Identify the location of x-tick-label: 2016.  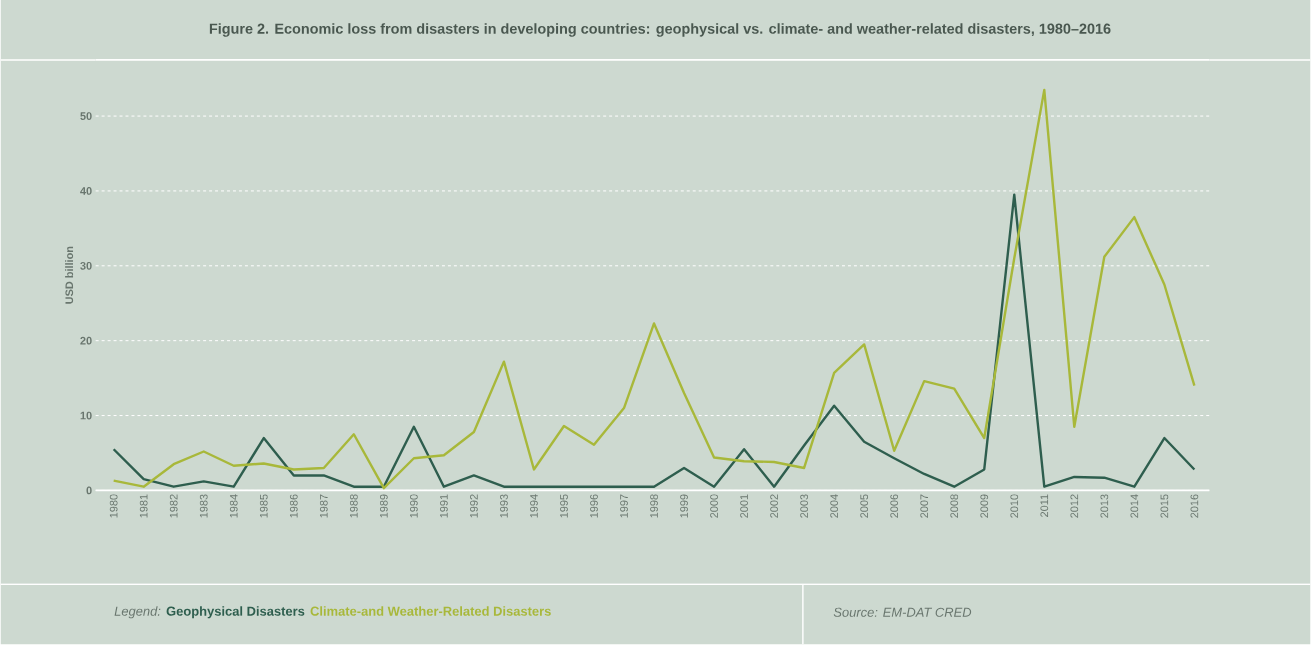
(1194, 506).